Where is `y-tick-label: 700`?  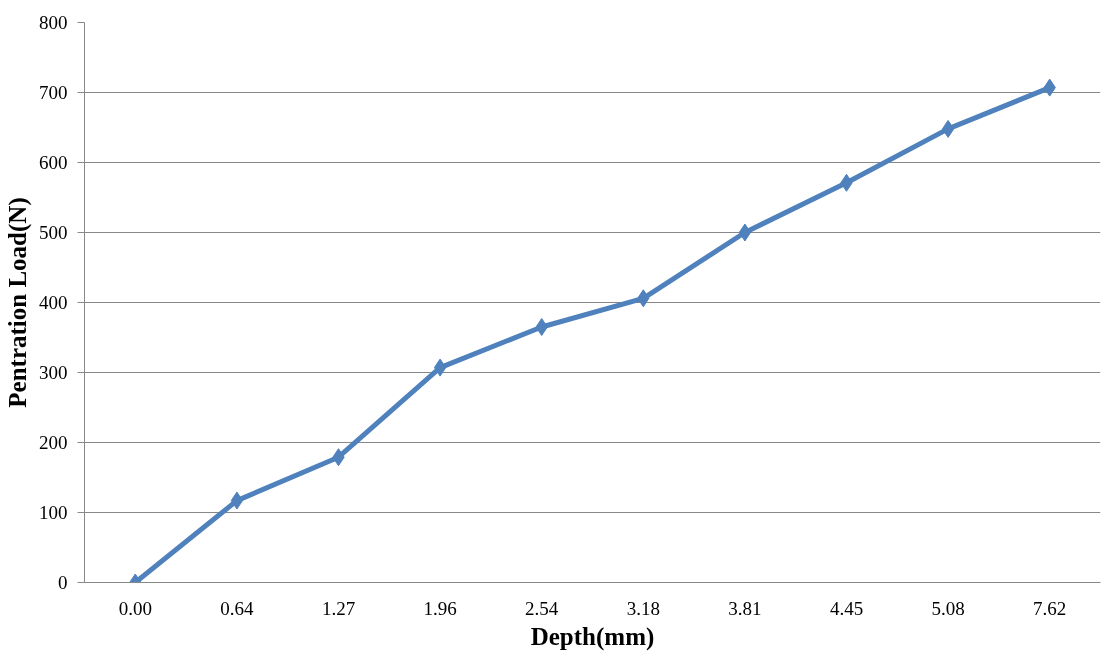
y-tick-label: 700 is located at coordinates (53, 92).